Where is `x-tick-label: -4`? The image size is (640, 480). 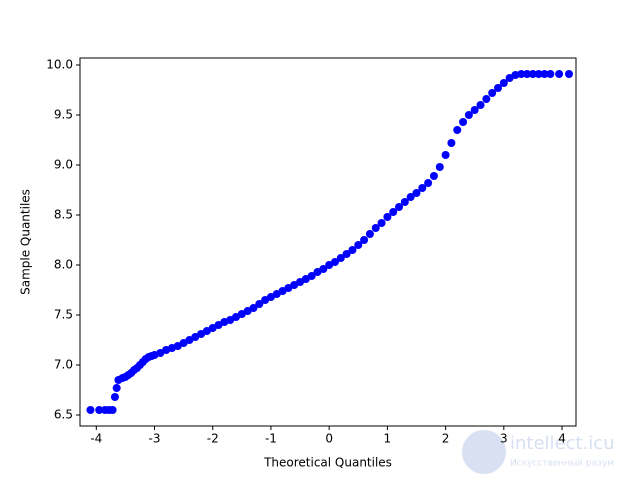
x-tick-label: -4 is located at coordinates (96, 439).